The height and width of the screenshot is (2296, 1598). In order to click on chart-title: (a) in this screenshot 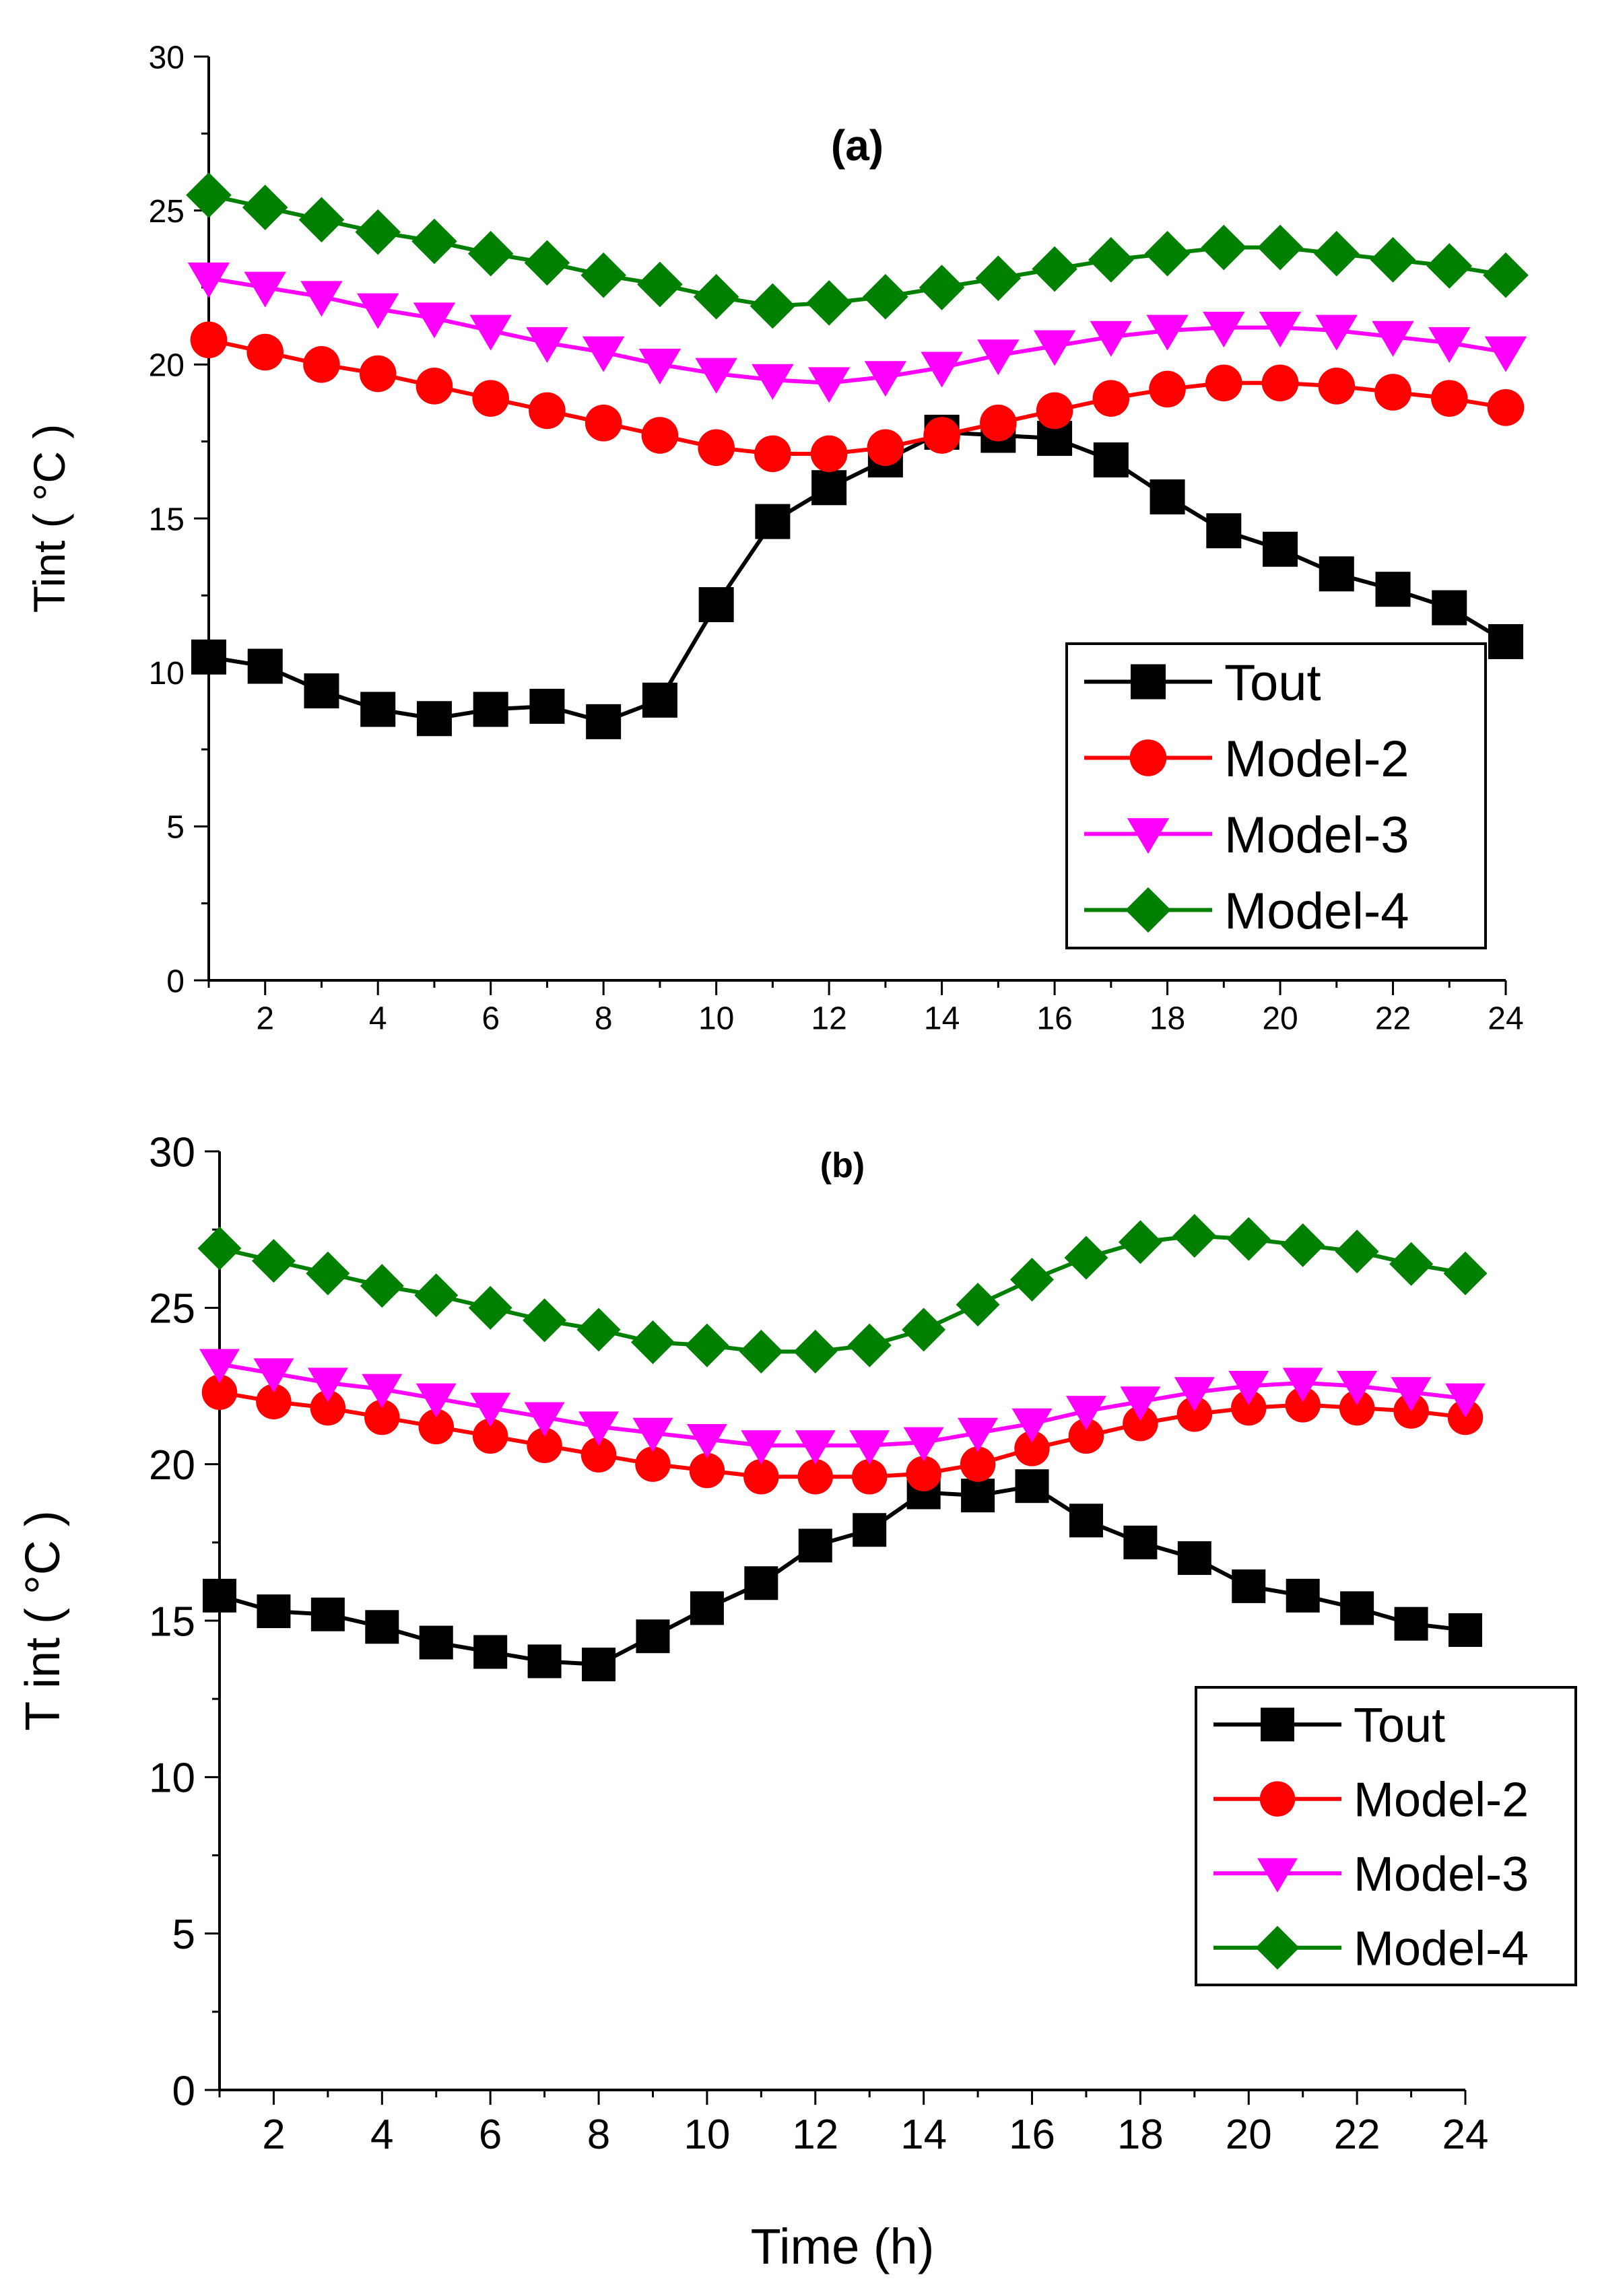, I will do `click(858, 145)`.